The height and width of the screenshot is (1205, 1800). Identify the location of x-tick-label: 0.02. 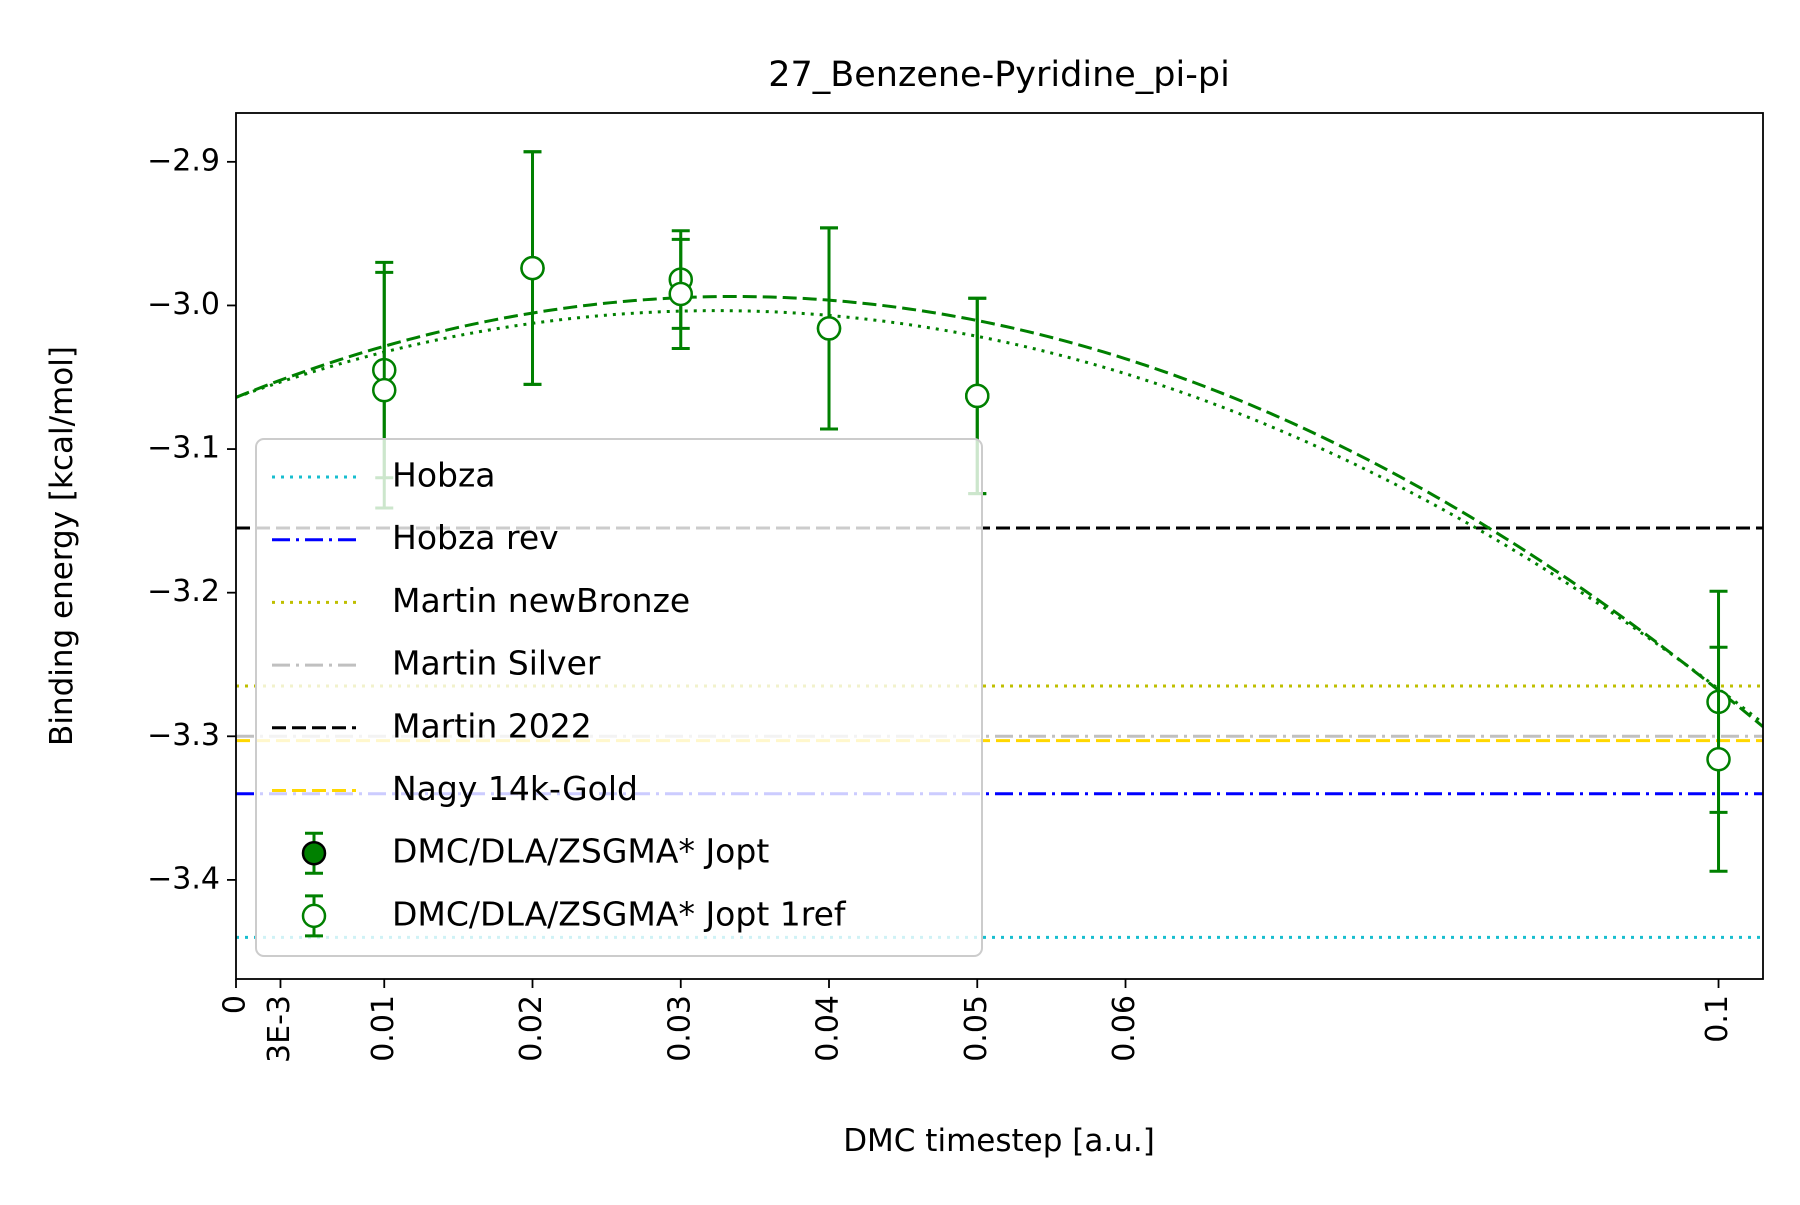
(531, 1028).